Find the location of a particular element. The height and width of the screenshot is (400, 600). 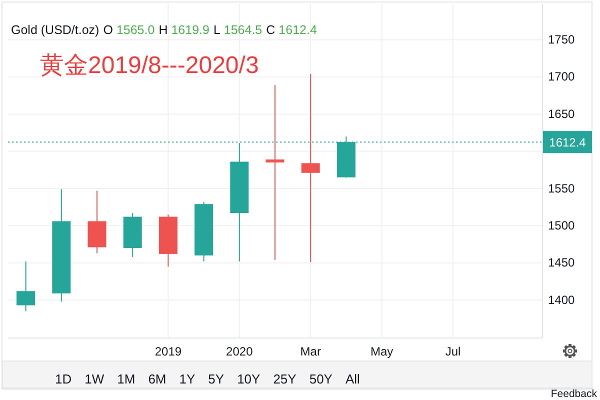

x-tick-label: 2020 is located at coordinates (240, 351).